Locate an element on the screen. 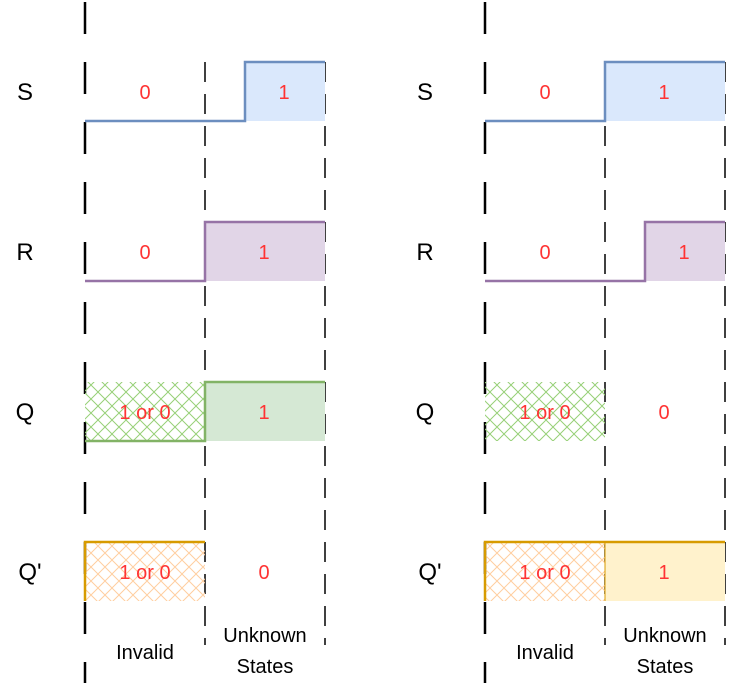 The image size is (729, 685). signal-q-bar: Q' 1 or 0 1 is located at coordinates (571, 570).